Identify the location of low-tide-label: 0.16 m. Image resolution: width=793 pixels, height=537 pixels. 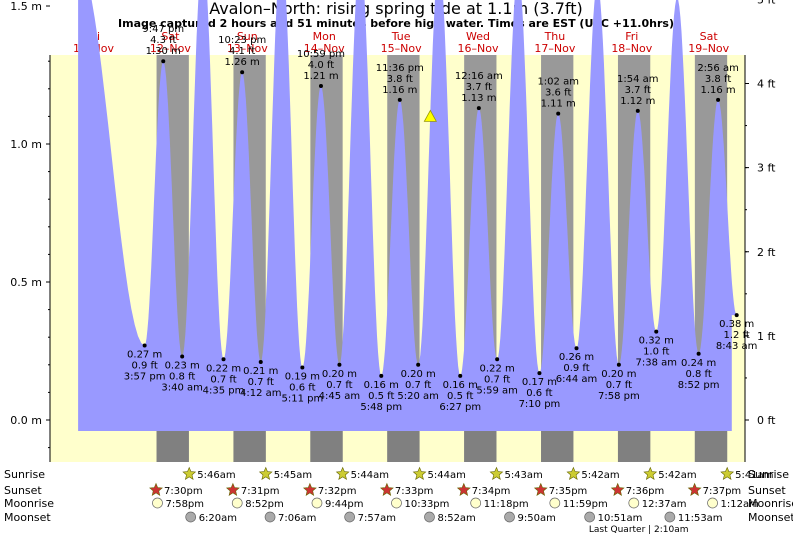
(381, 385).